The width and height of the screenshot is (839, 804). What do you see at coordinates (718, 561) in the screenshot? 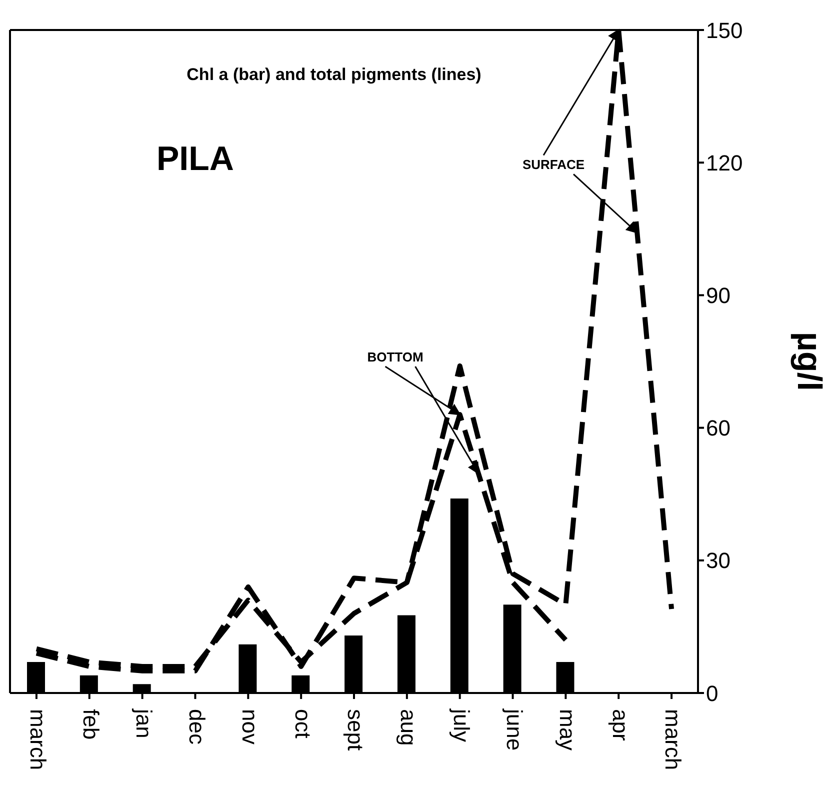
I see `y-tick-label: 30` at bounding box center [718, 561].